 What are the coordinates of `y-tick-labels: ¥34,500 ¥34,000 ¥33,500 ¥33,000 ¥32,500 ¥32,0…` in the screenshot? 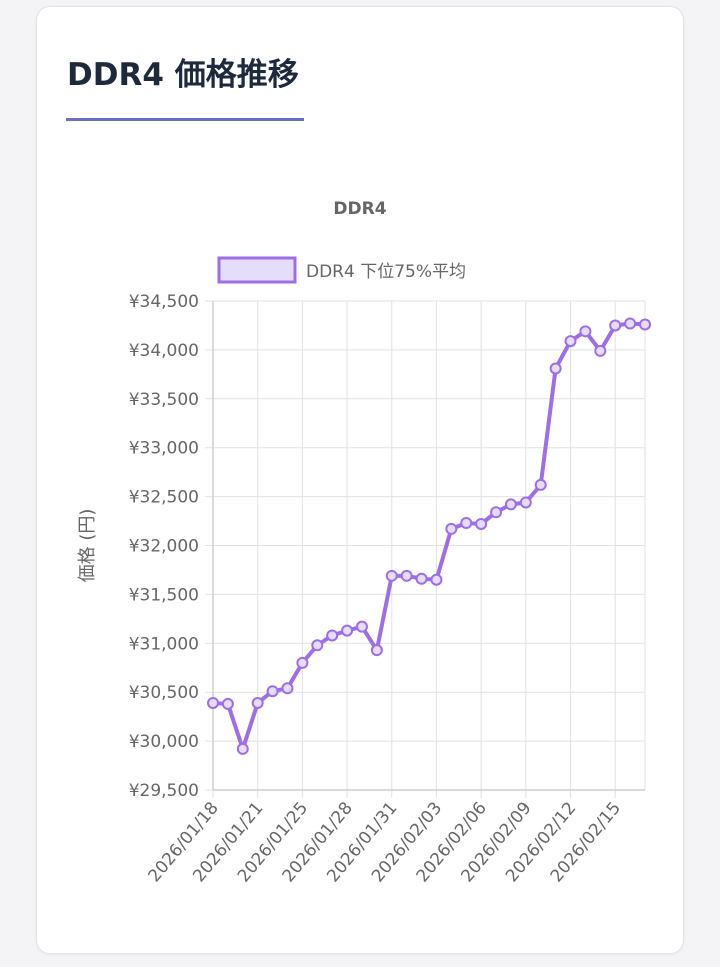 It's located at (164, 546).